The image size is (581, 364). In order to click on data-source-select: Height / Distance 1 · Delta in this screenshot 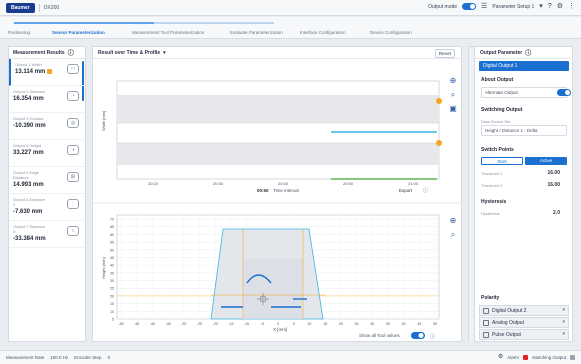, I will do `click(524, 130)`.